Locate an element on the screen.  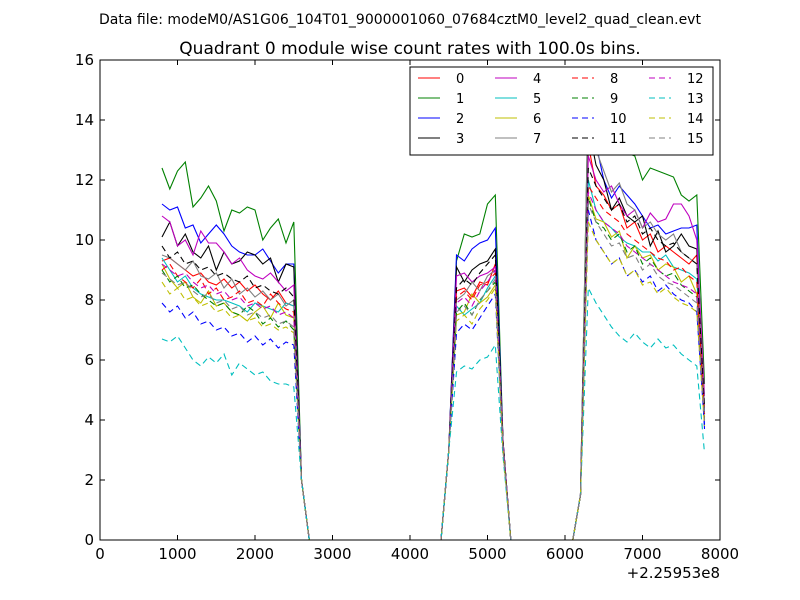
legend-label-0: 0 is located at coordinates (460, 79).